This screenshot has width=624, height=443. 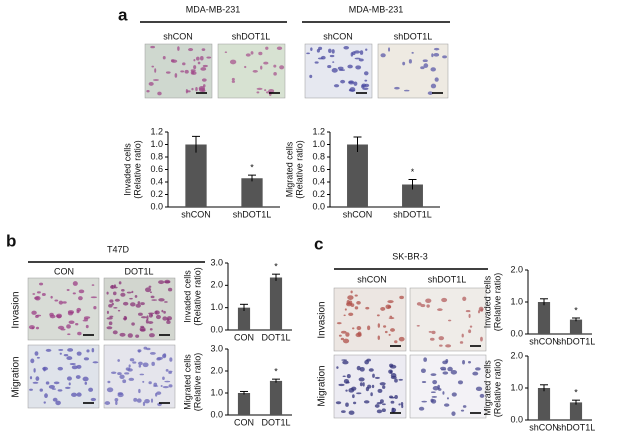 I want to click on x-tick-label: shDOT1L, so click(x=412, y=214).